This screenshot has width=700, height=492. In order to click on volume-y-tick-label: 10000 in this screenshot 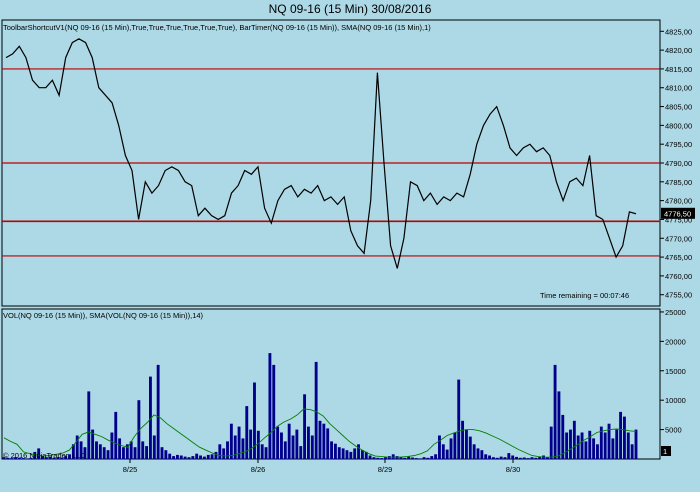, I will do `click(675, 400)`.